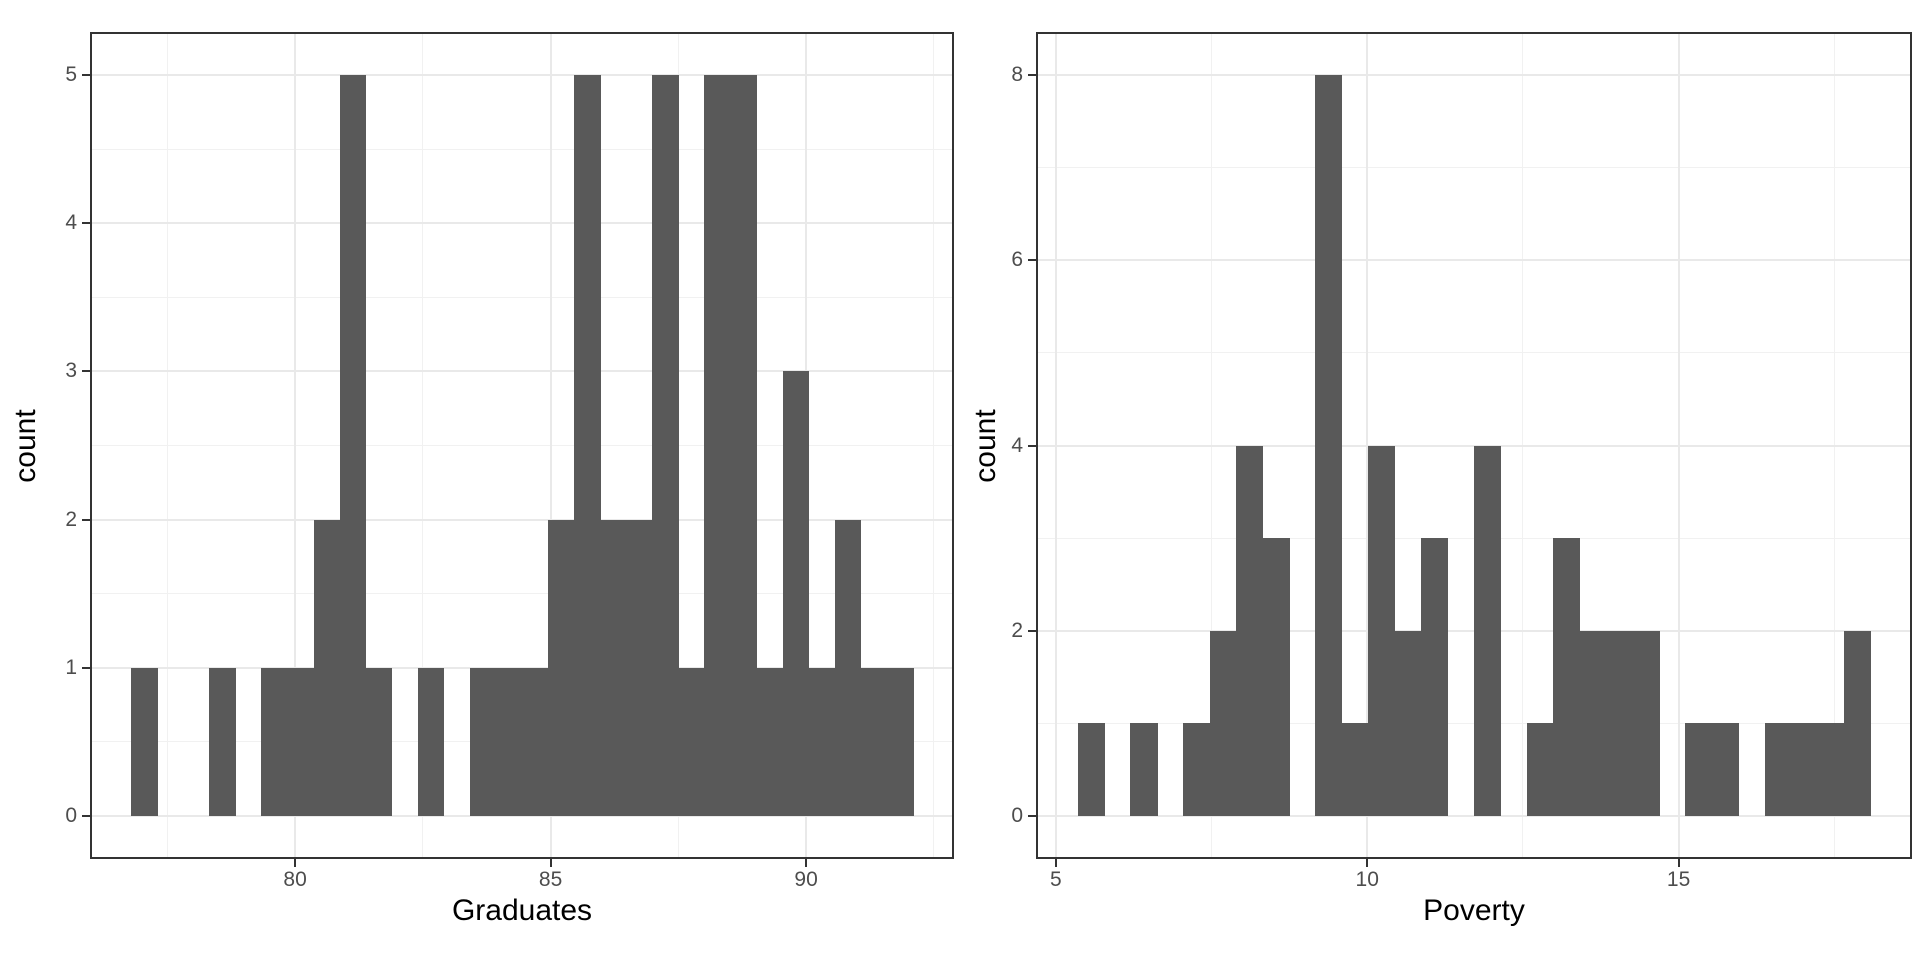  Describe the element at coordinates (550, 879) in the screenshot. I see `x-tick-label: 85` at that location.